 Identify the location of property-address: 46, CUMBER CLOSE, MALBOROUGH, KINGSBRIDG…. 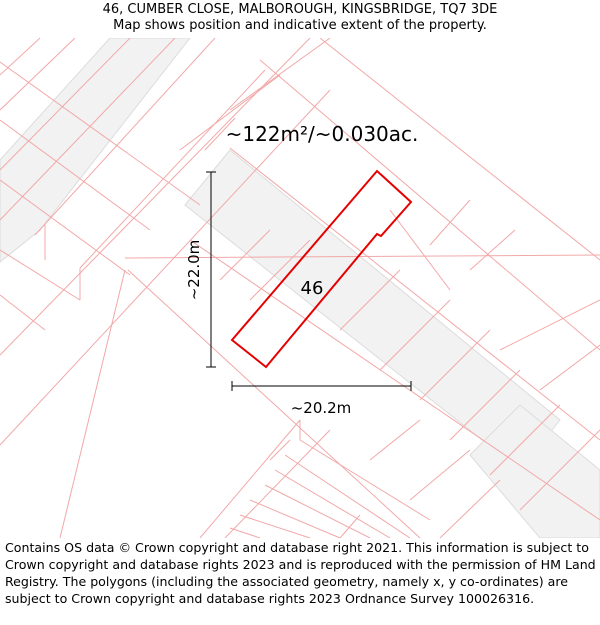
(300, 9).